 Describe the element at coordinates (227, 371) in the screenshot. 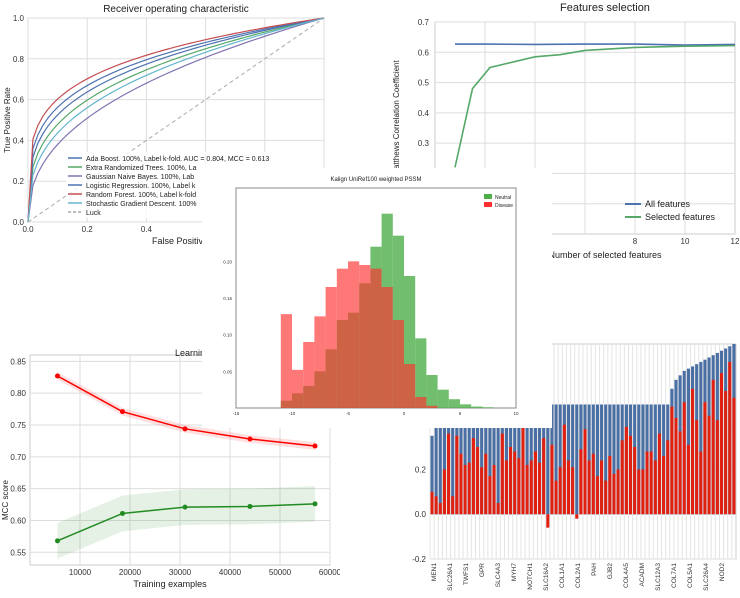

I see `histogram-ytick-label: 0.05` at that location.